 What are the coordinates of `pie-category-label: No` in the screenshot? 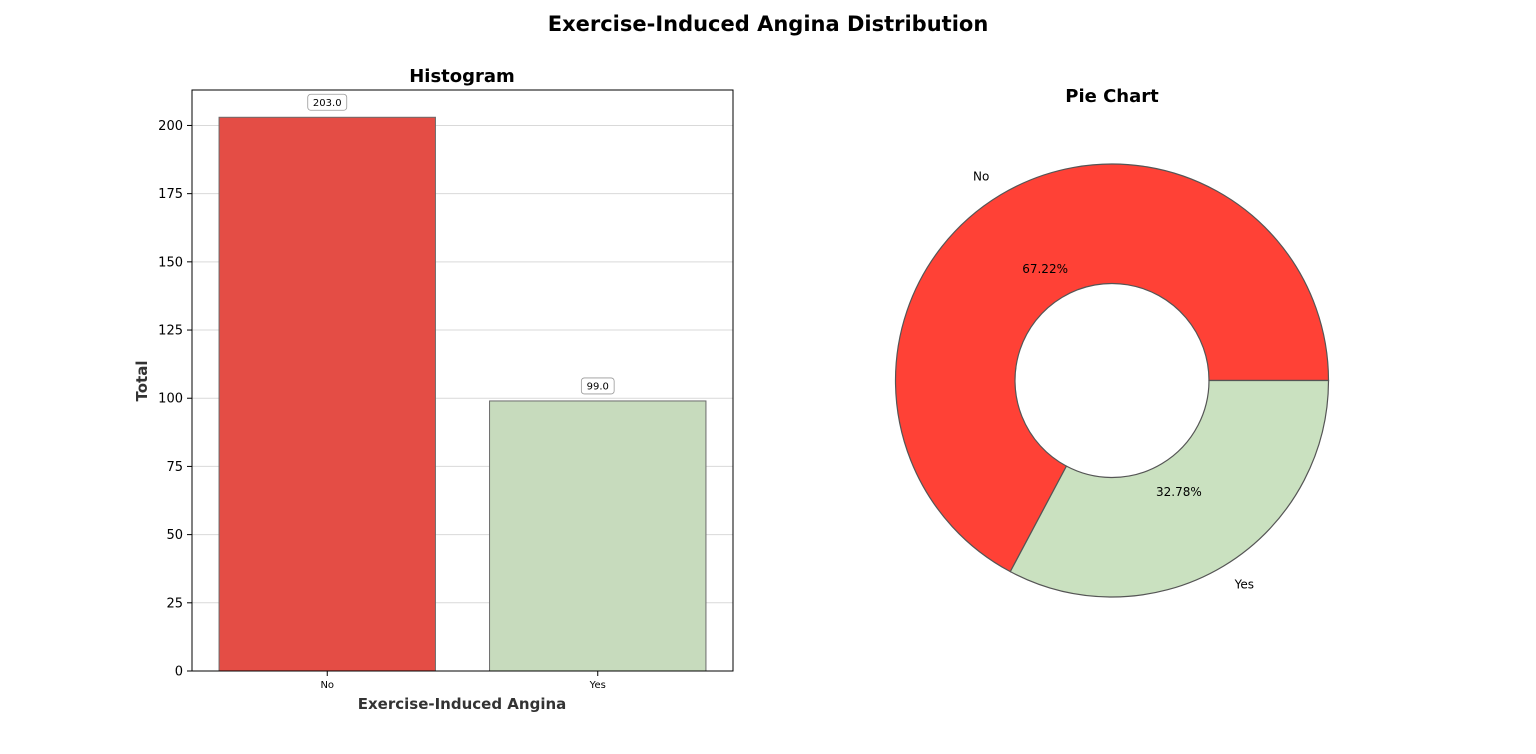 It's located at (981, 176).